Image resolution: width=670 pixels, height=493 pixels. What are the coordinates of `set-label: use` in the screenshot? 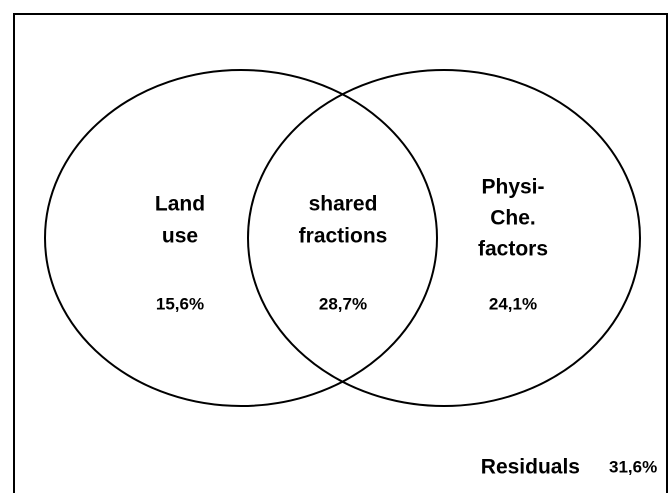 It's located at (180, 236).